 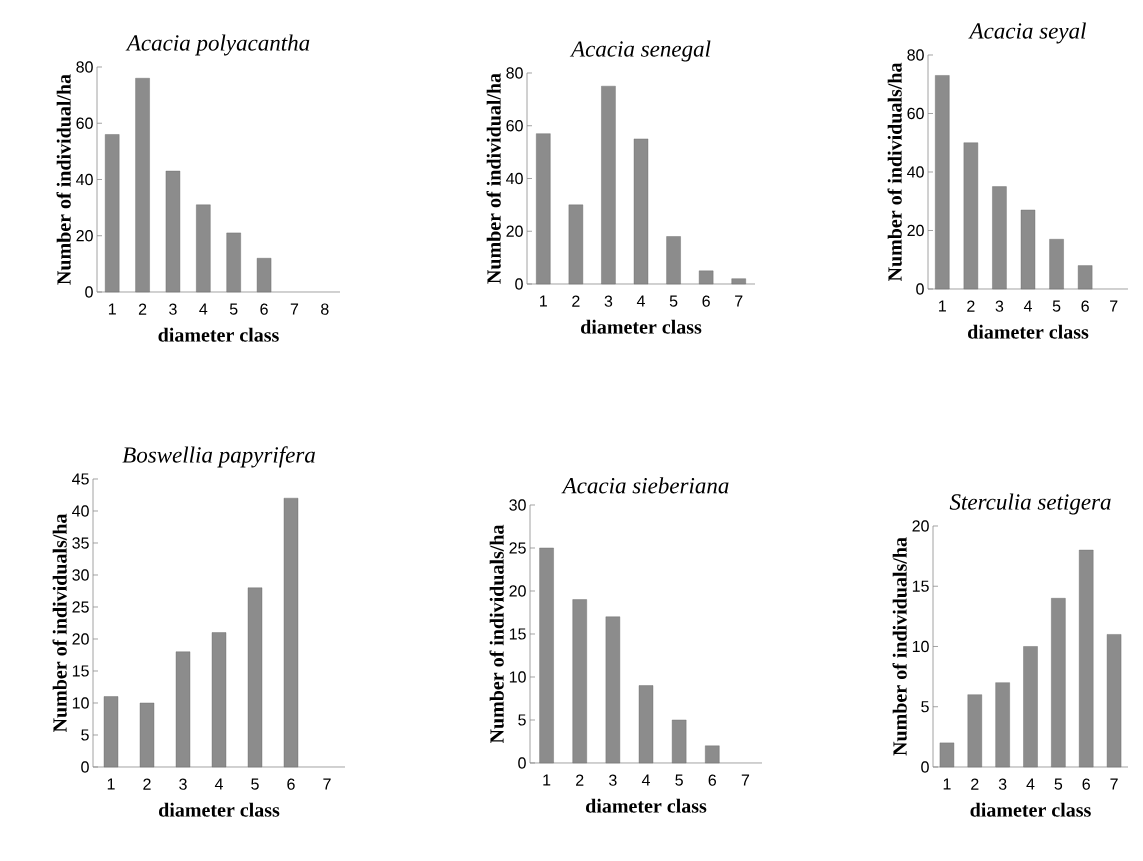 What do you see at coordinates (1030, 504) in the screenshot?
I see `chart-title: Sterculia setigera` at bounding box center [1030, 504].